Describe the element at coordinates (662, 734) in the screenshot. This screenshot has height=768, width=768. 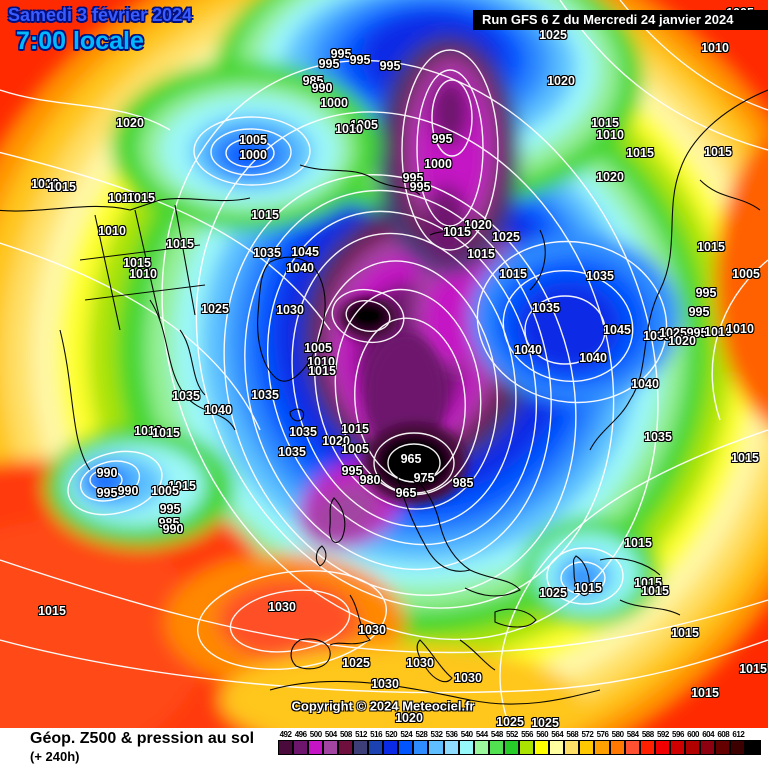
I see `scale-value: 592` at that location.